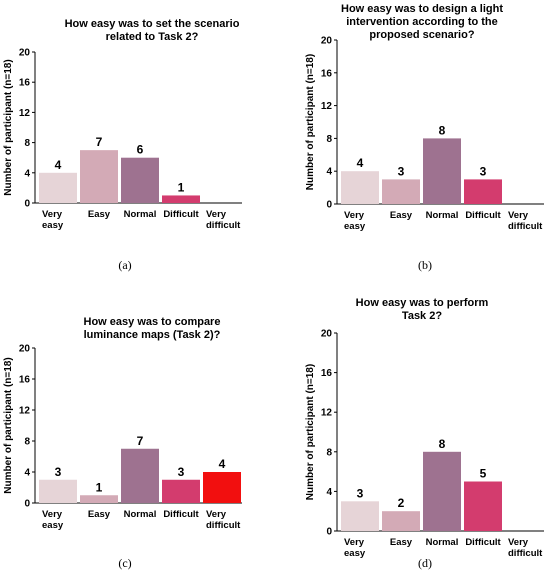  Describe the element at coordinates (124, 265) in the screenshot. I see `panel-caption: (a)` at that location.